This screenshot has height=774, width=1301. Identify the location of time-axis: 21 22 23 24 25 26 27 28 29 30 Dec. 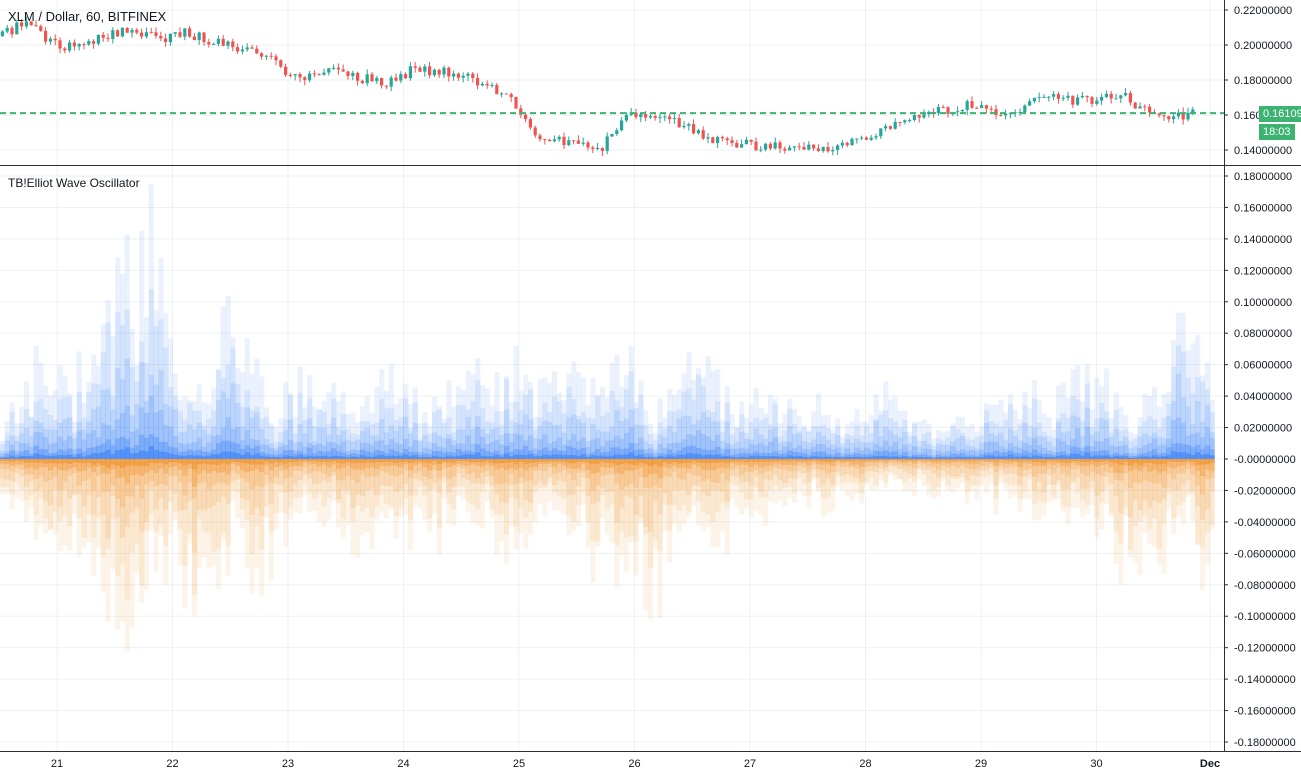
(635, 764).